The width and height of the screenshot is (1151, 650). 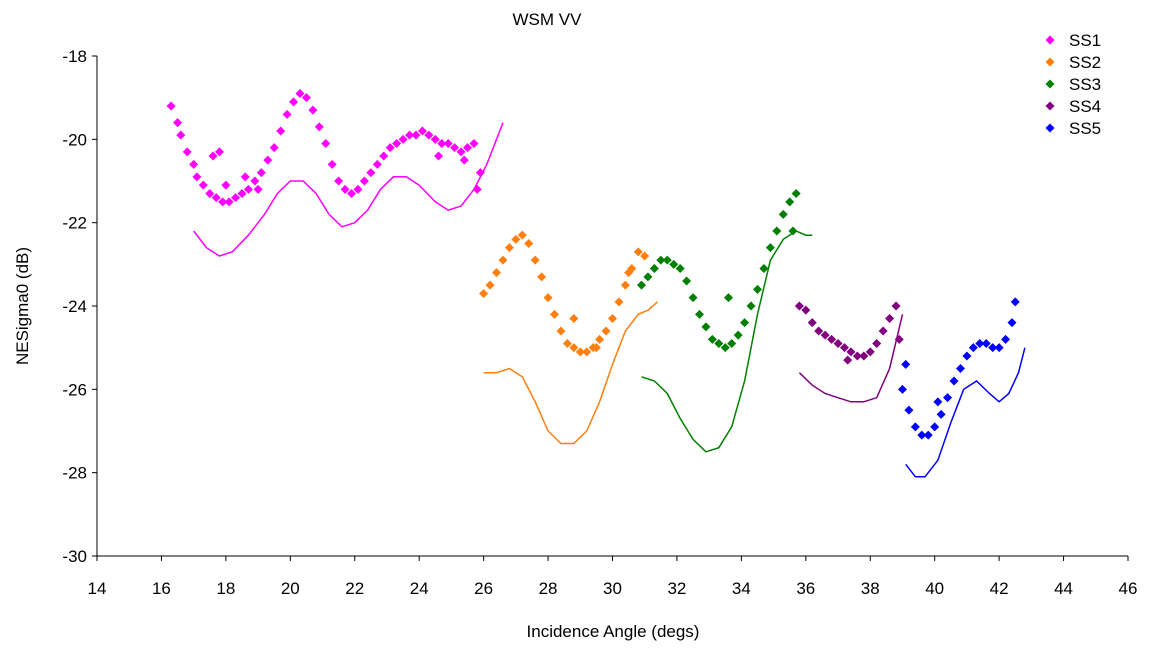 What do you see at coordinates (1085, 106) in the screenshot?
I see `legend-label-ss4: SS4` at bounding box center [1085, 106].